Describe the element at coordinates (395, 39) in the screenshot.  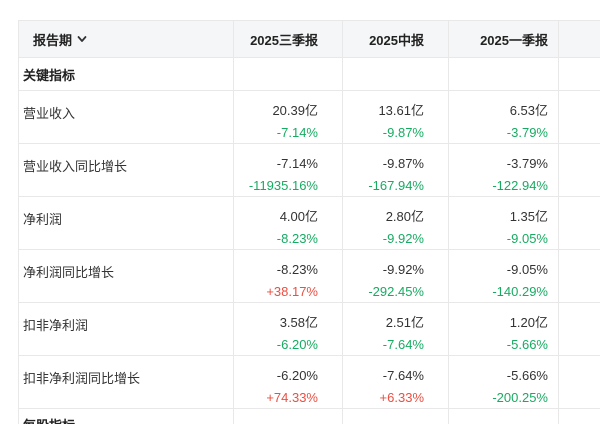
I see `column-header-2025h1: 2025中报` at that location.